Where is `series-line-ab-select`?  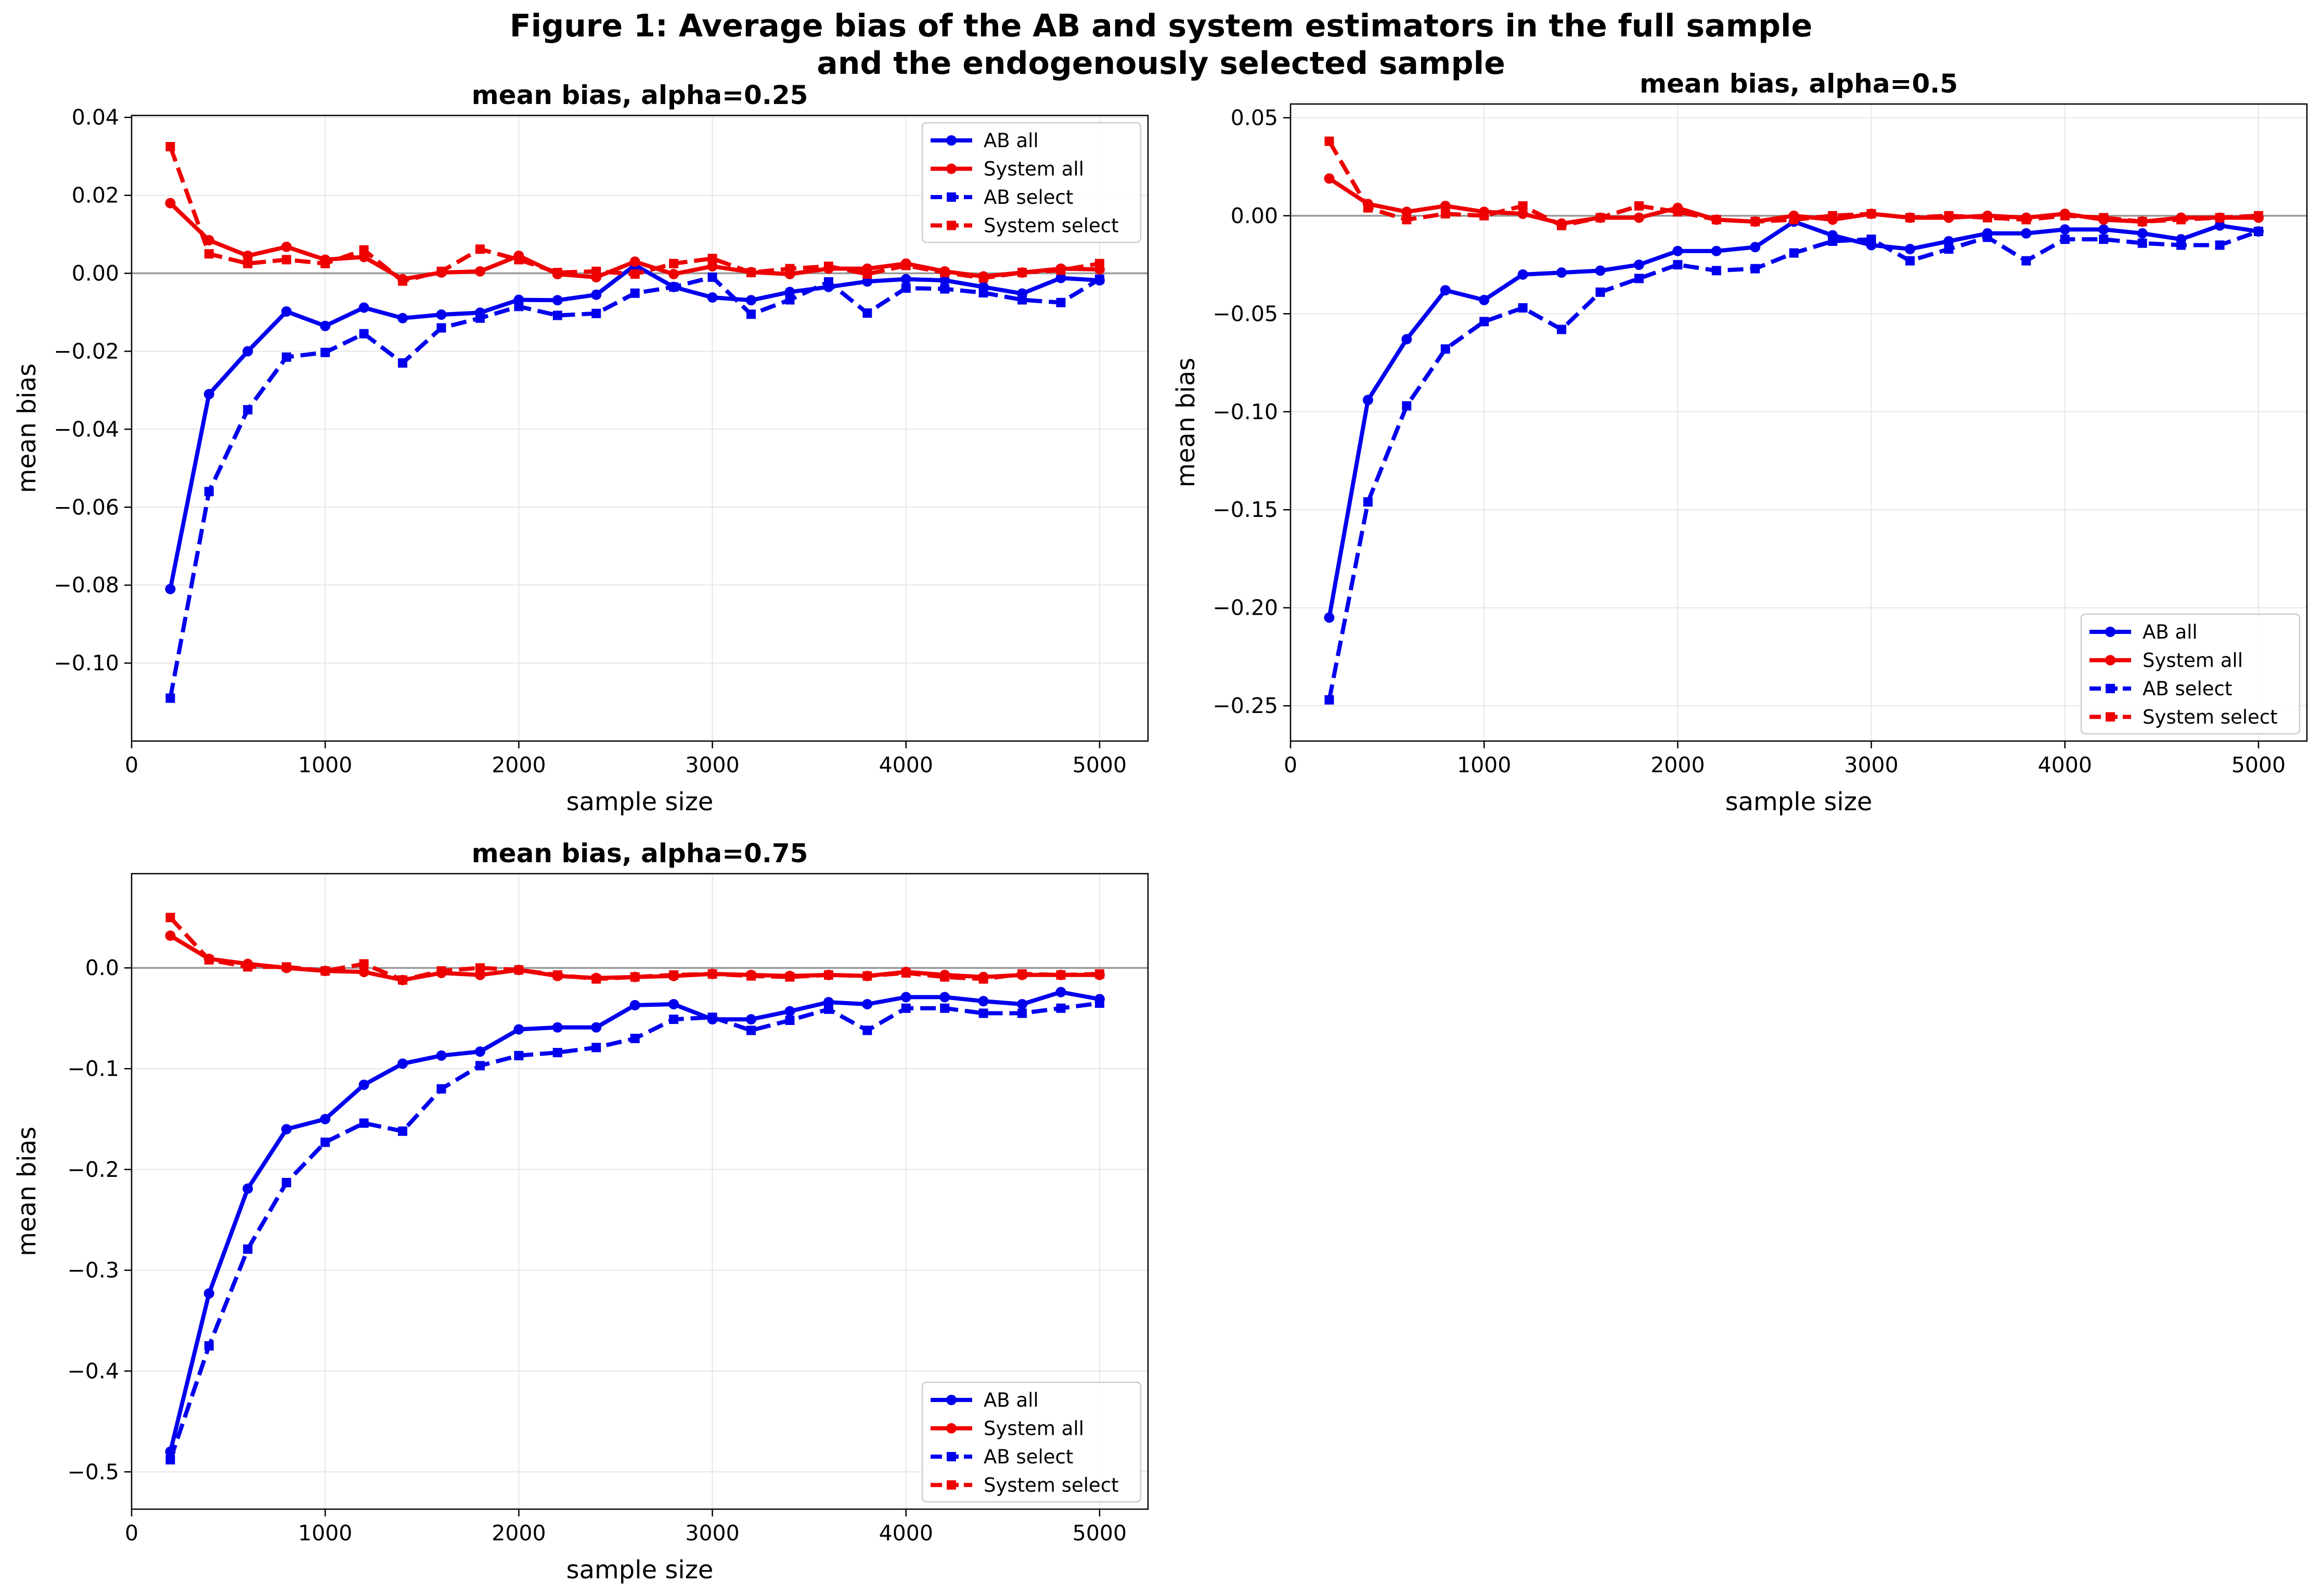
series-line-ab-select is located at coordinates (634, 487).